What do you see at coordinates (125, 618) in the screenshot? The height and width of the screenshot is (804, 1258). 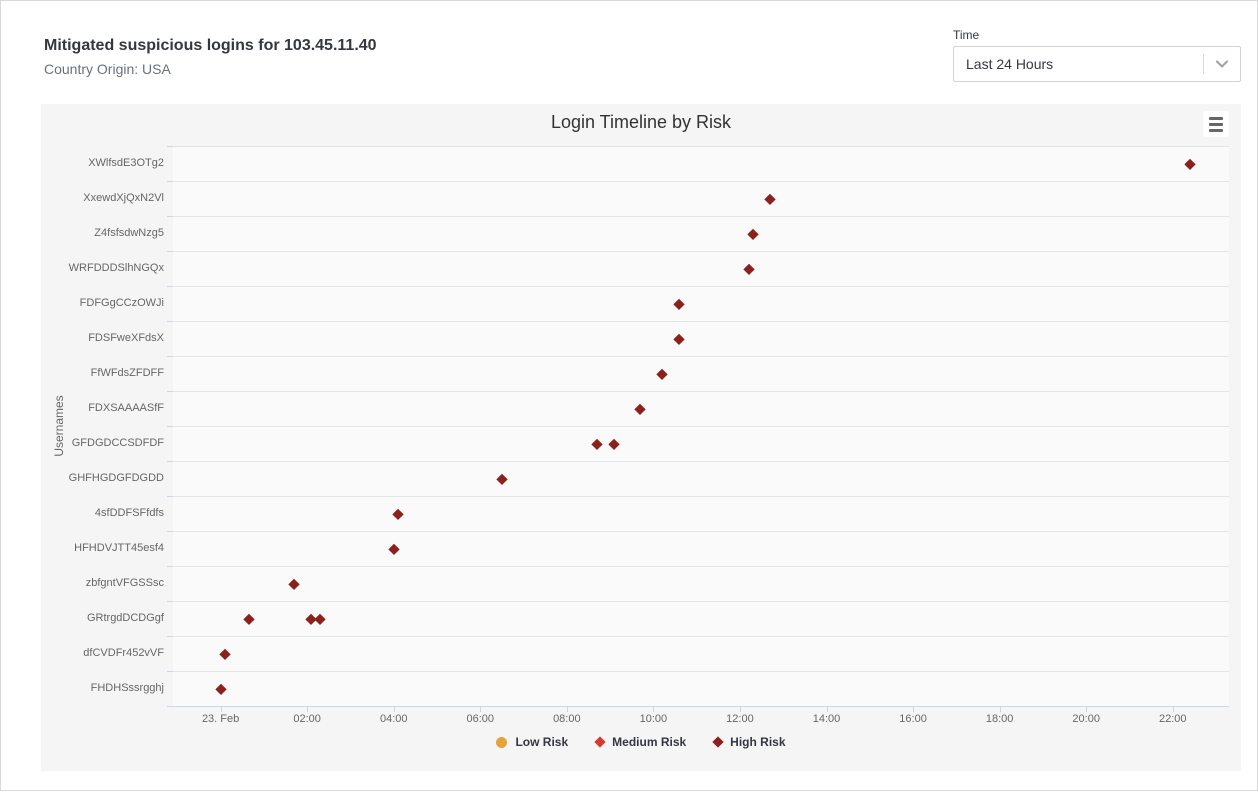 I see `y-axis-label: GRtrgdDCDGgf` at bounding box center [125, 618].